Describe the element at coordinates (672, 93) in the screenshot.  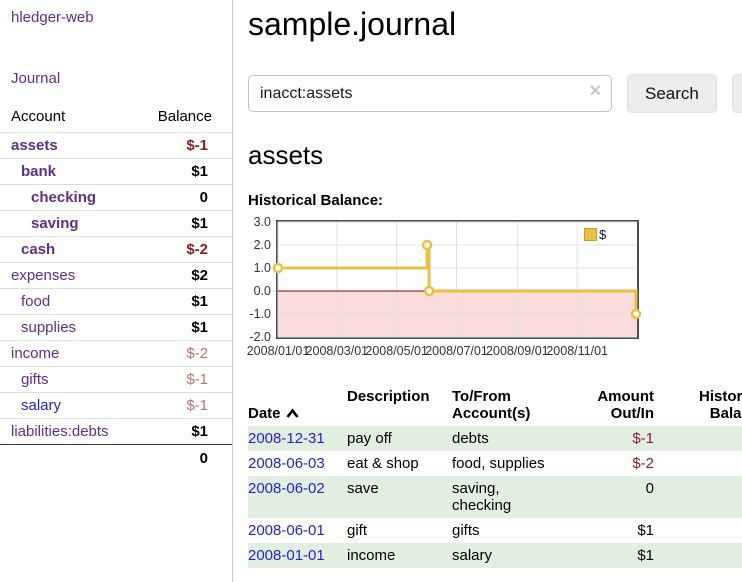
I see `search-button: Search` at that location.